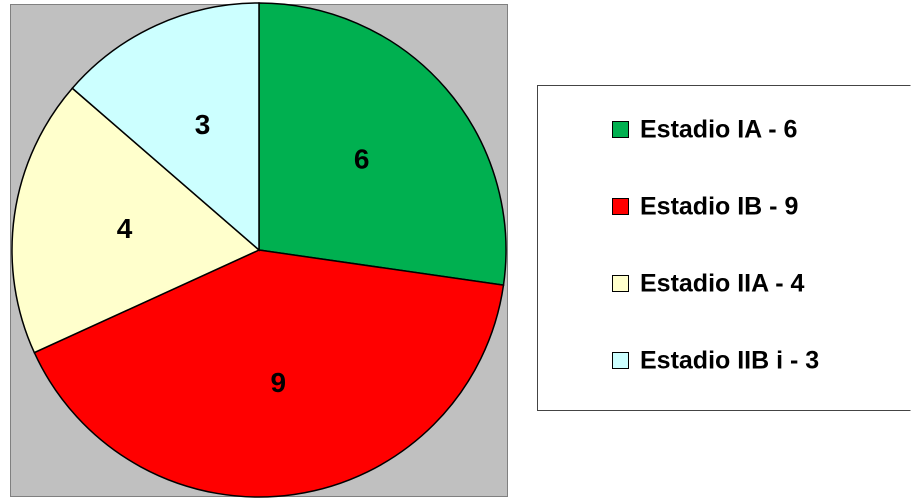  Describe the element at coordinates (203, 124) in the screenshot. I see `data-label: 3` at that location.